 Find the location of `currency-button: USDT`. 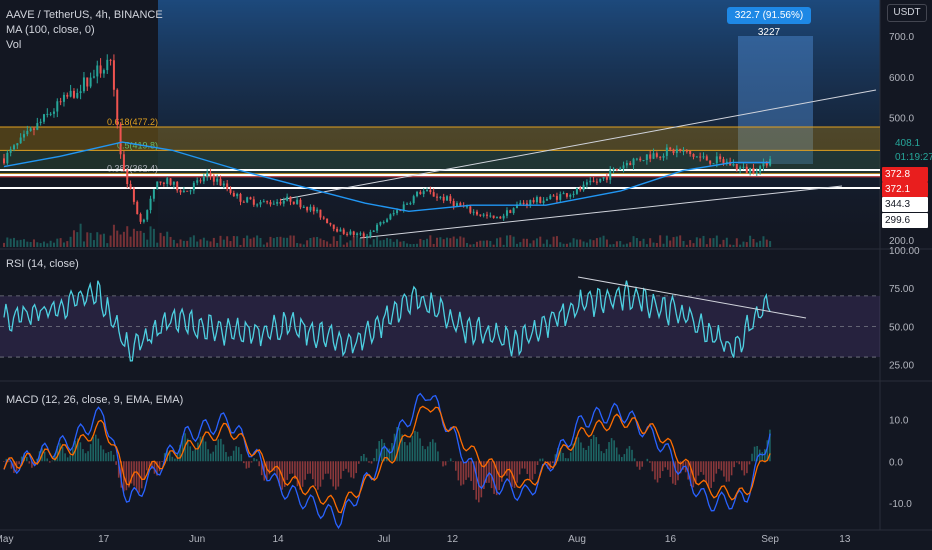

currency-button: USDT is located at coordinates (907, 13).